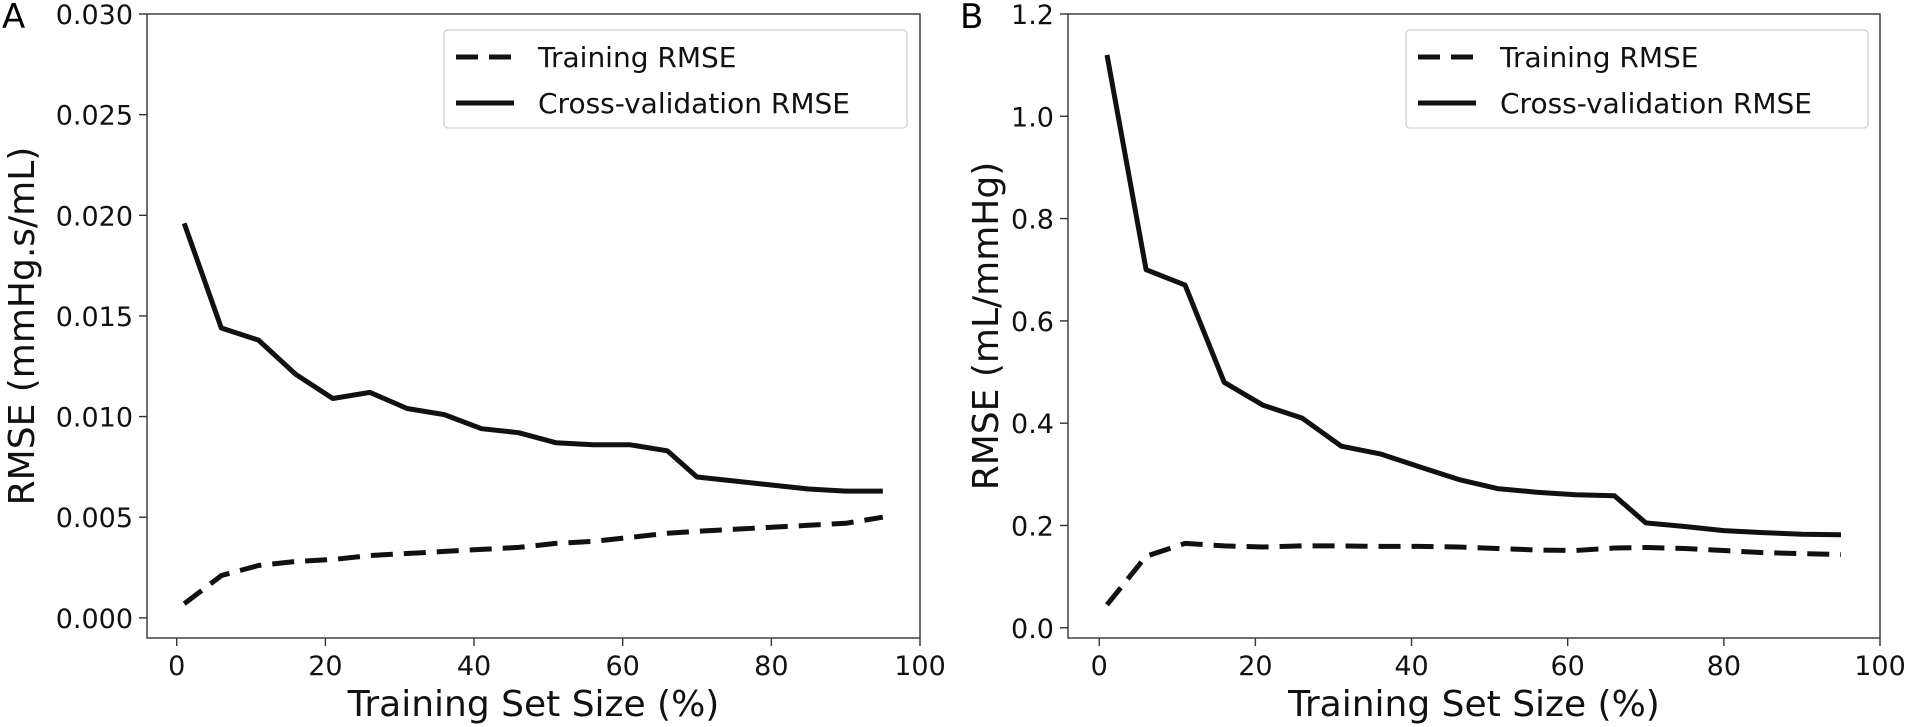 This screenshot has width=1913, height=727. I want to click on panel-letter: B, so click(971, 18).